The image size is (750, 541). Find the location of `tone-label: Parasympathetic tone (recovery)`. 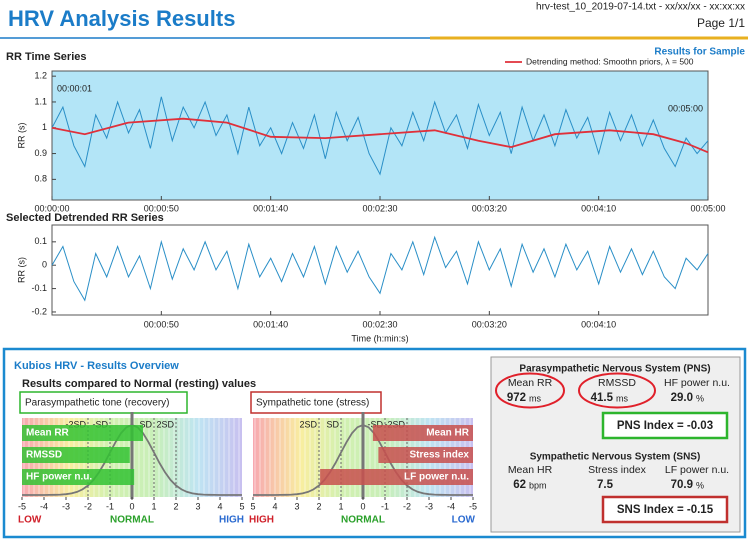

tone-label: Parasympathetic tone (recovery) is located at coordinates (97, 403).